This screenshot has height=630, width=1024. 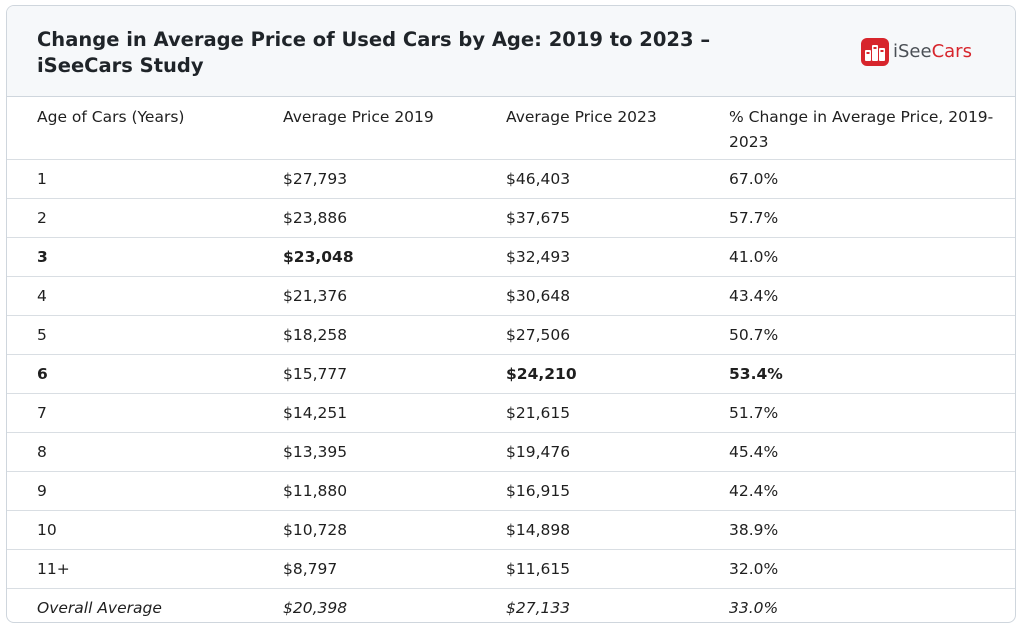 I want to click on average-percent-change-cell: 33.0%, so click(x=754, y=607).